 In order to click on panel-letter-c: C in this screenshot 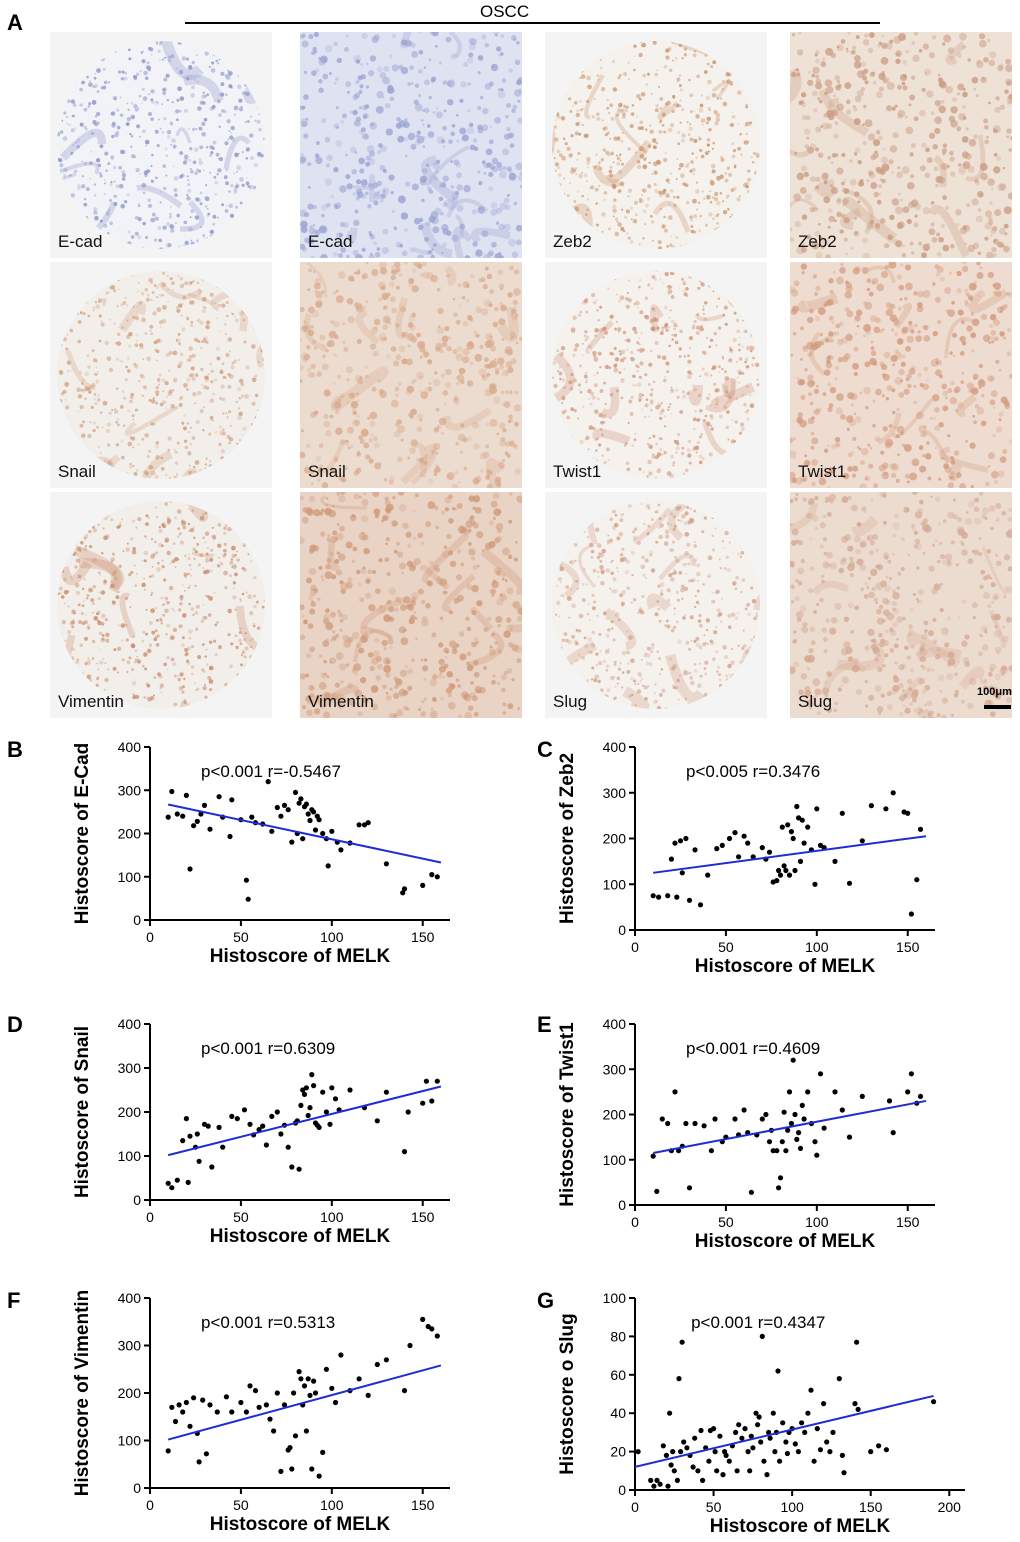, I will do `click(545, 749)`.